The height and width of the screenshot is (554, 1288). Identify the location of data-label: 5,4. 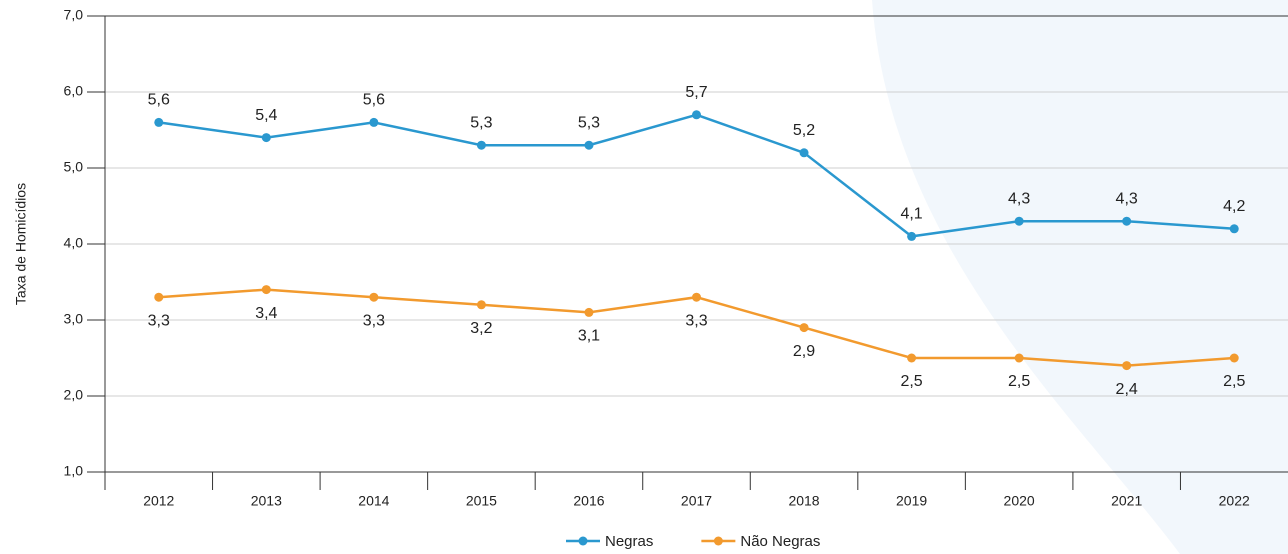
(266, 115).